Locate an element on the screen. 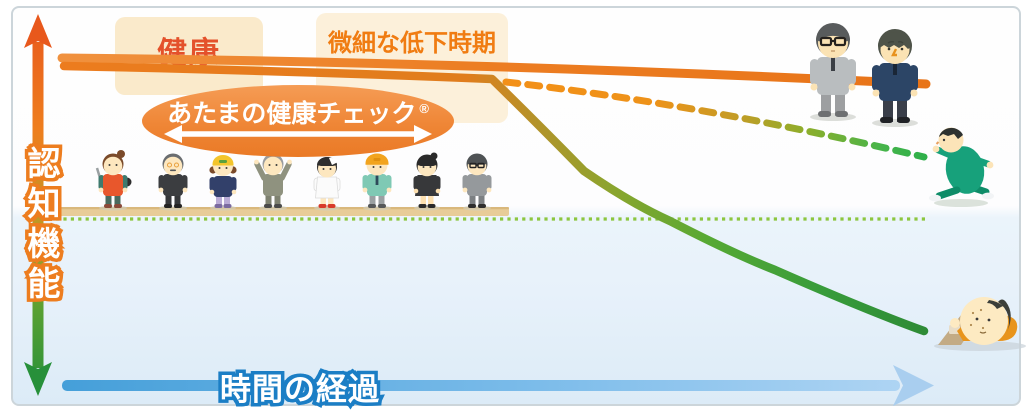 The image size is (1030, 418). double-arrow-icon is located at coordinates (298, 134).